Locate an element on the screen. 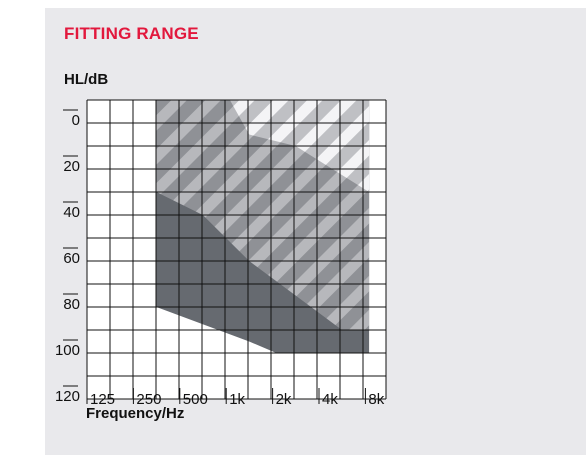 The width and height of the screenshot is (586, 455). y-tick-label: 80 is located at coordinates (71, 304).